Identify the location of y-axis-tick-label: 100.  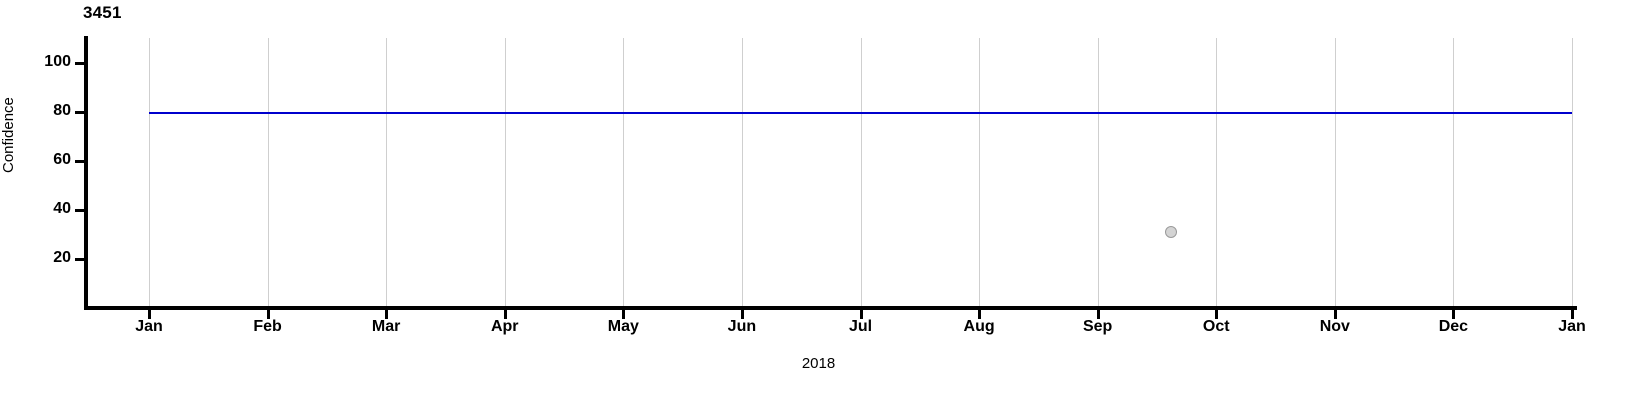
(57, 61).